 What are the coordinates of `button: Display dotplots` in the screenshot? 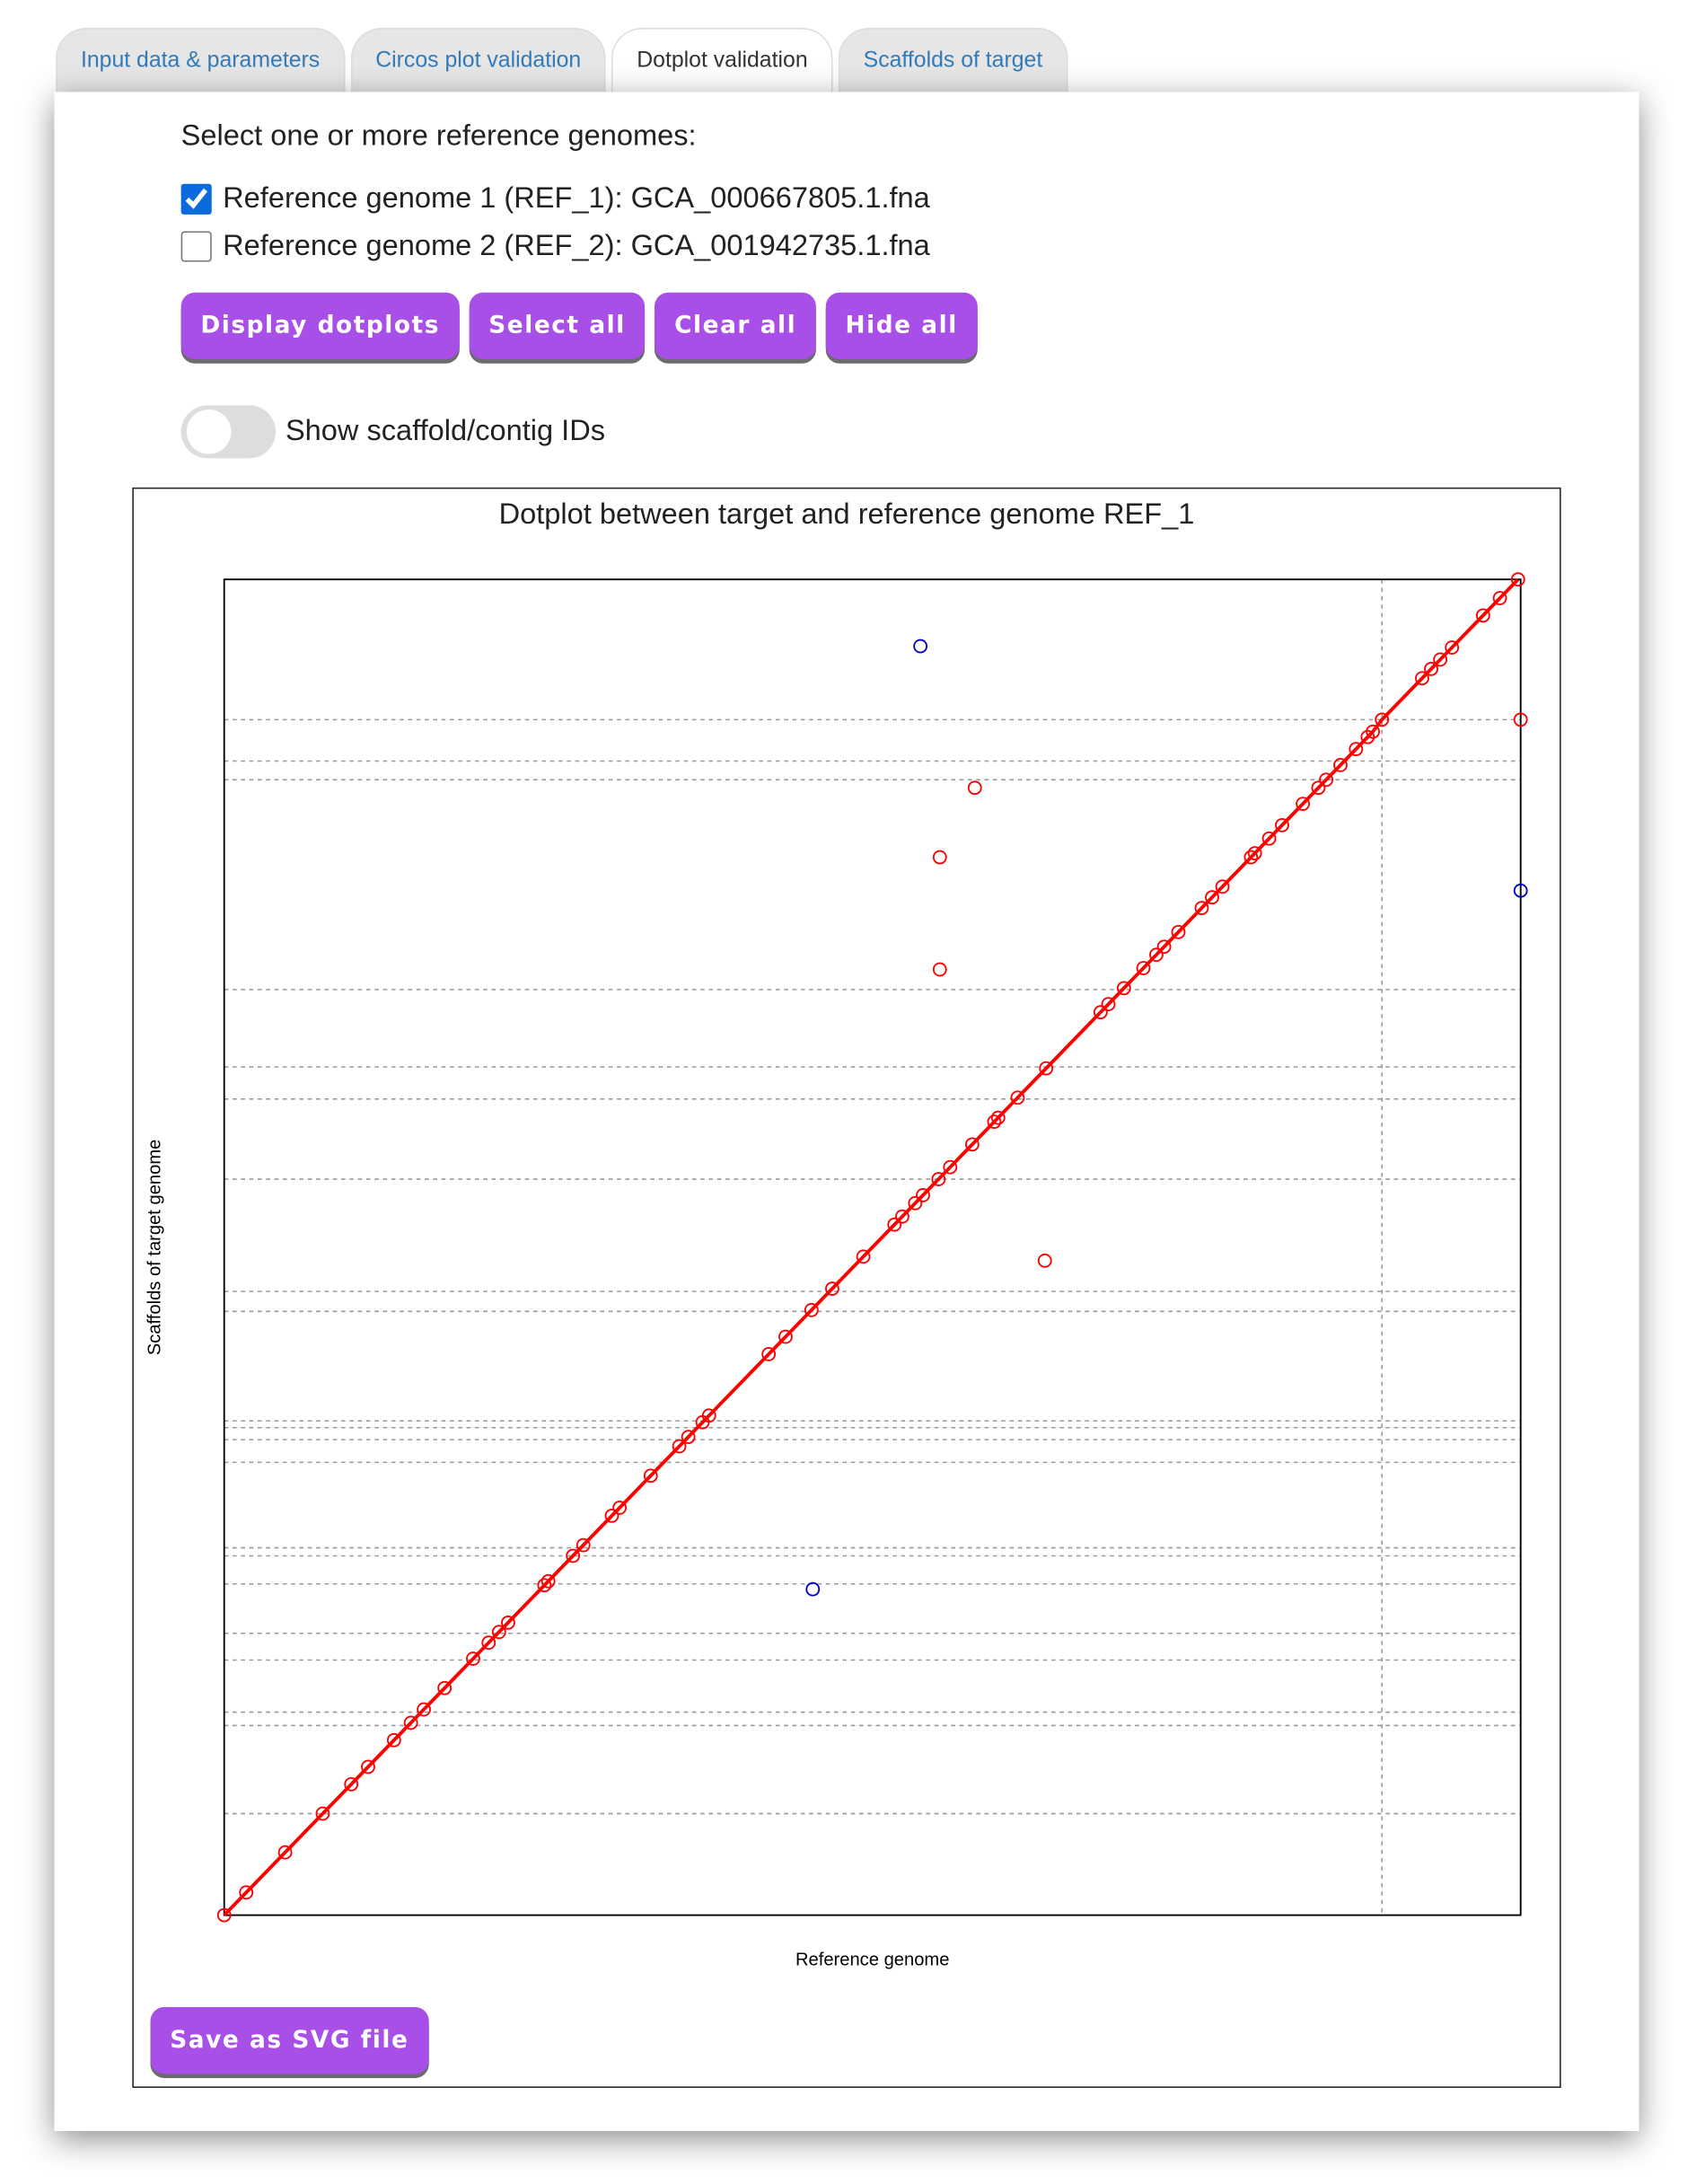 It's located at (320, 326).